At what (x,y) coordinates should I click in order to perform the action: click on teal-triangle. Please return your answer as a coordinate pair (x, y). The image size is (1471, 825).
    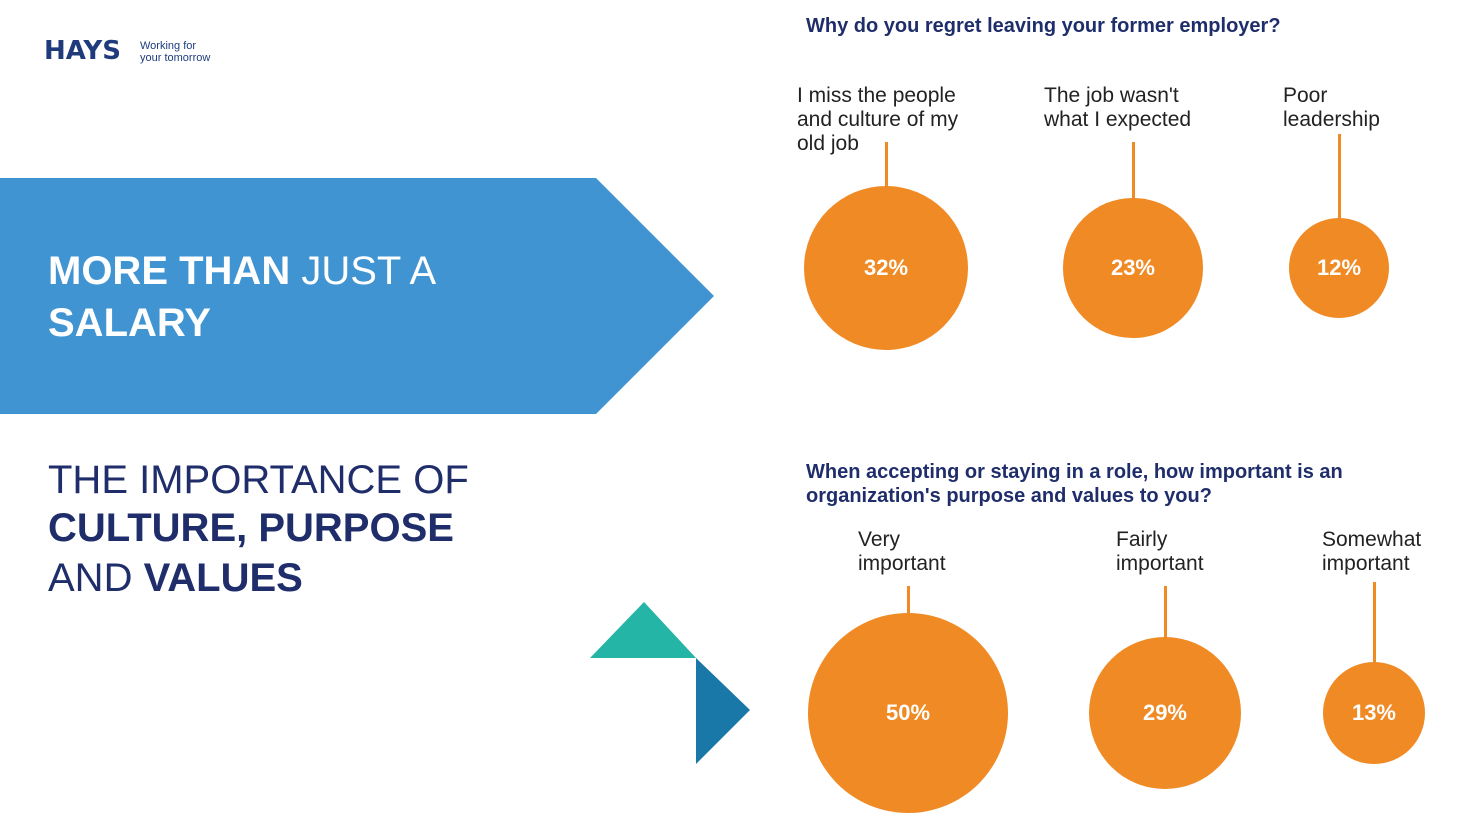
    Looking at the image, I should click on (643, 630).